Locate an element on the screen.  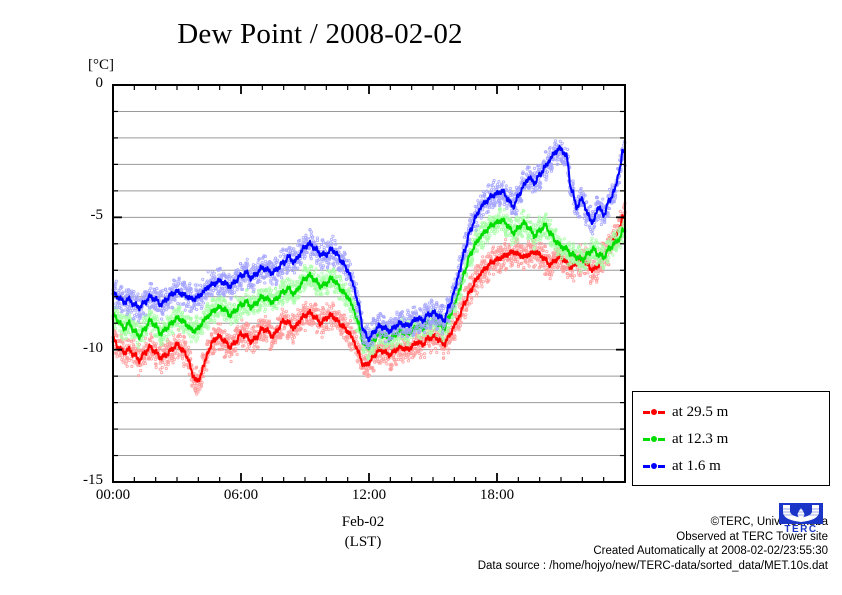
legend-item: at 29.5 m is located at coordinates (685, 412).